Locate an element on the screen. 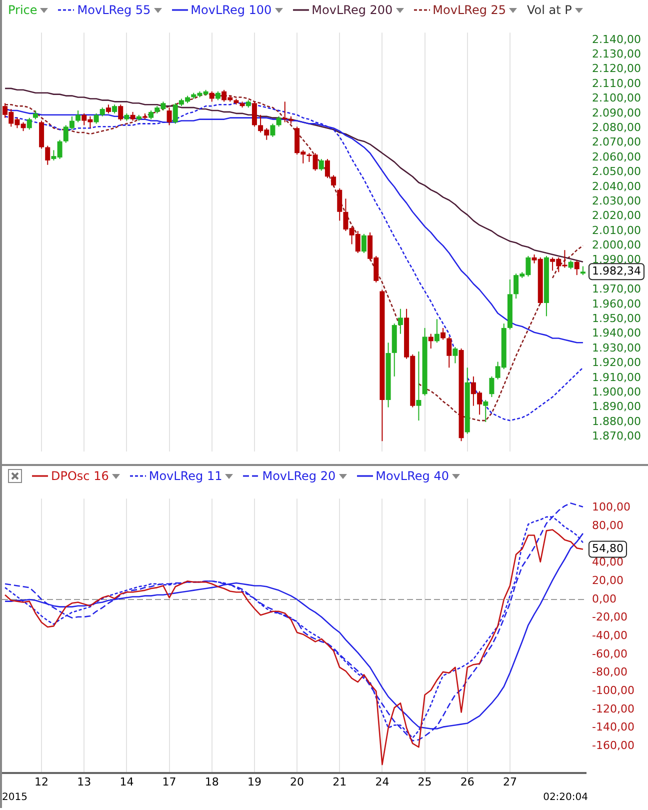 The width and height of the screenshot is (648, 810). y-tick-label: 2.140,00 is located at coordinates (616, 39).